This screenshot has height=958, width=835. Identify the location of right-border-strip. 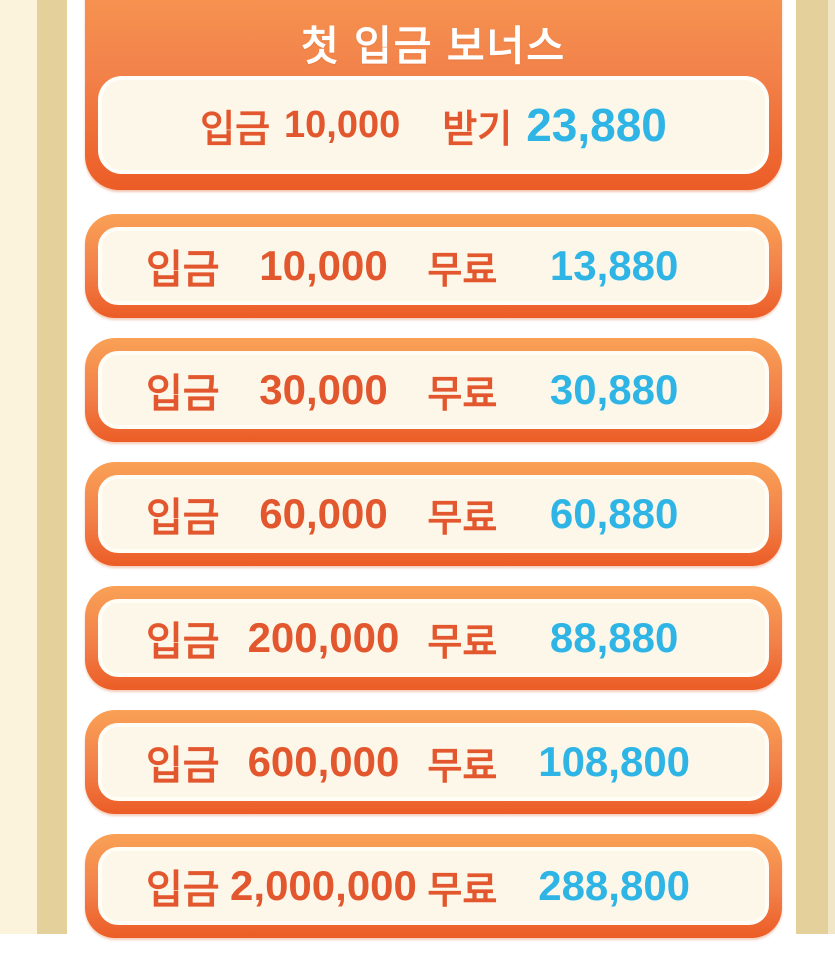
(812, 467).